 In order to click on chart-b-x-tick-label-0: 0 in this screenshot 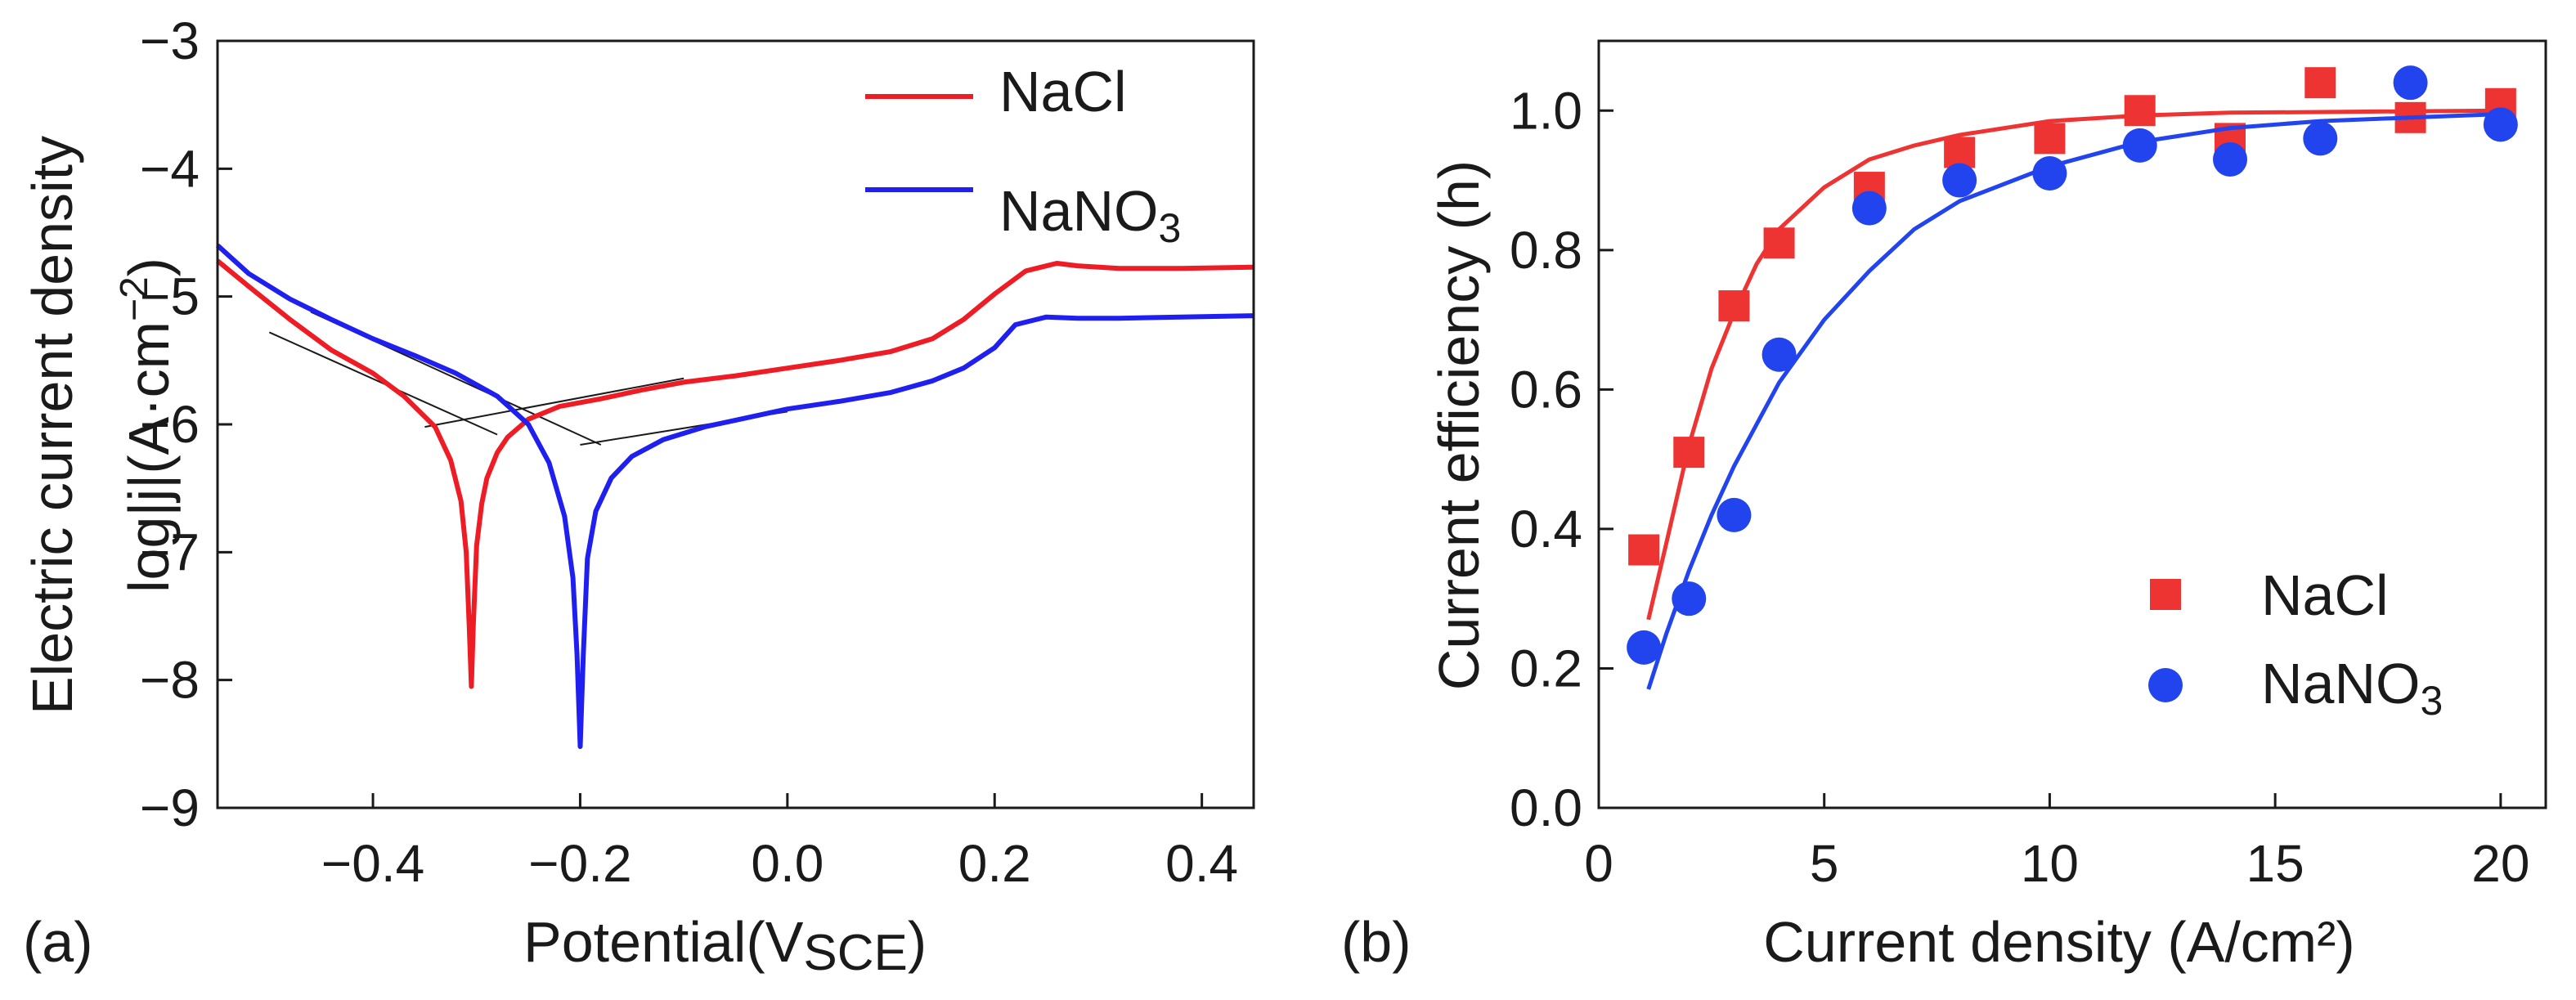, I will do `click(1598, 863)`.